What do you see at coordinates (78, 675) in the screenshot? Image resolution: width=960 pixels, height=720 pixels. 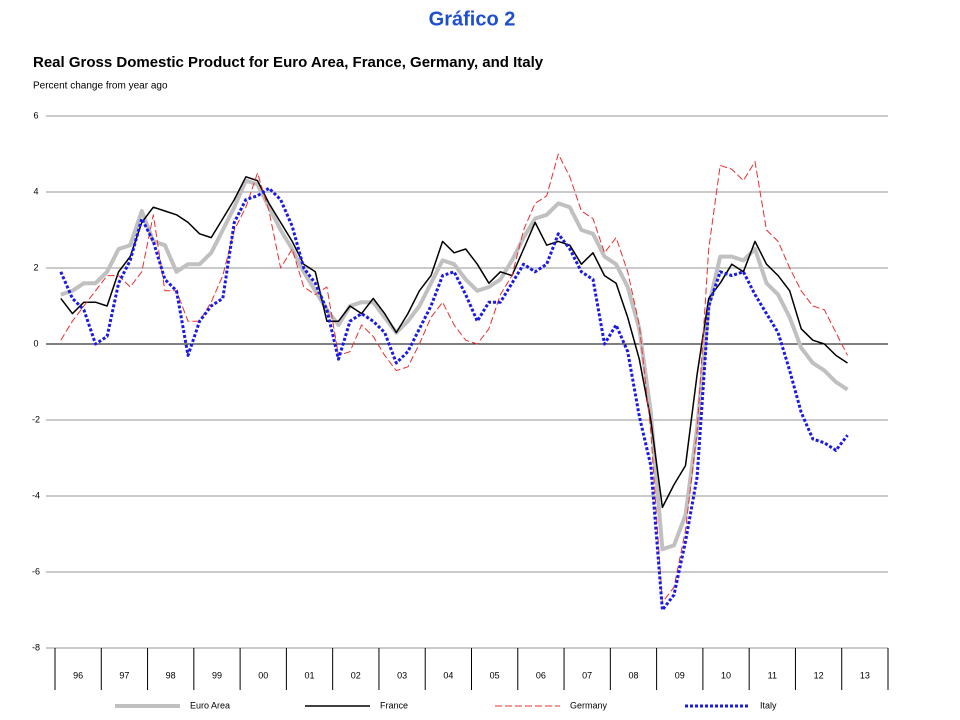 I see `x-tick-label: 96` at bounding box center [78, 675].